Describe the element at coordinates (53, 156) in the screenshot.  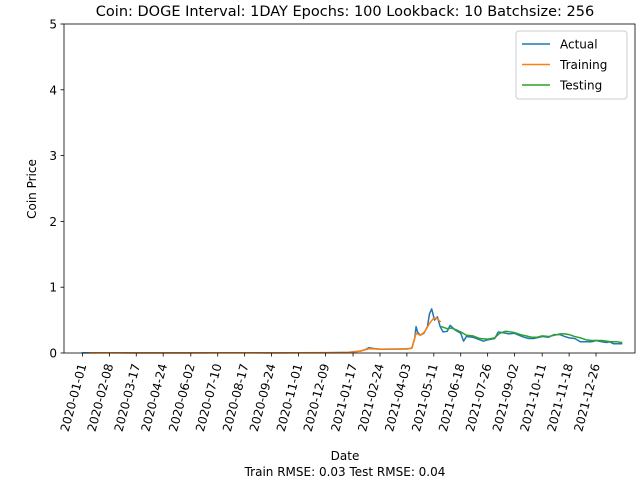
I see `y-tick-label: 3` at that location.